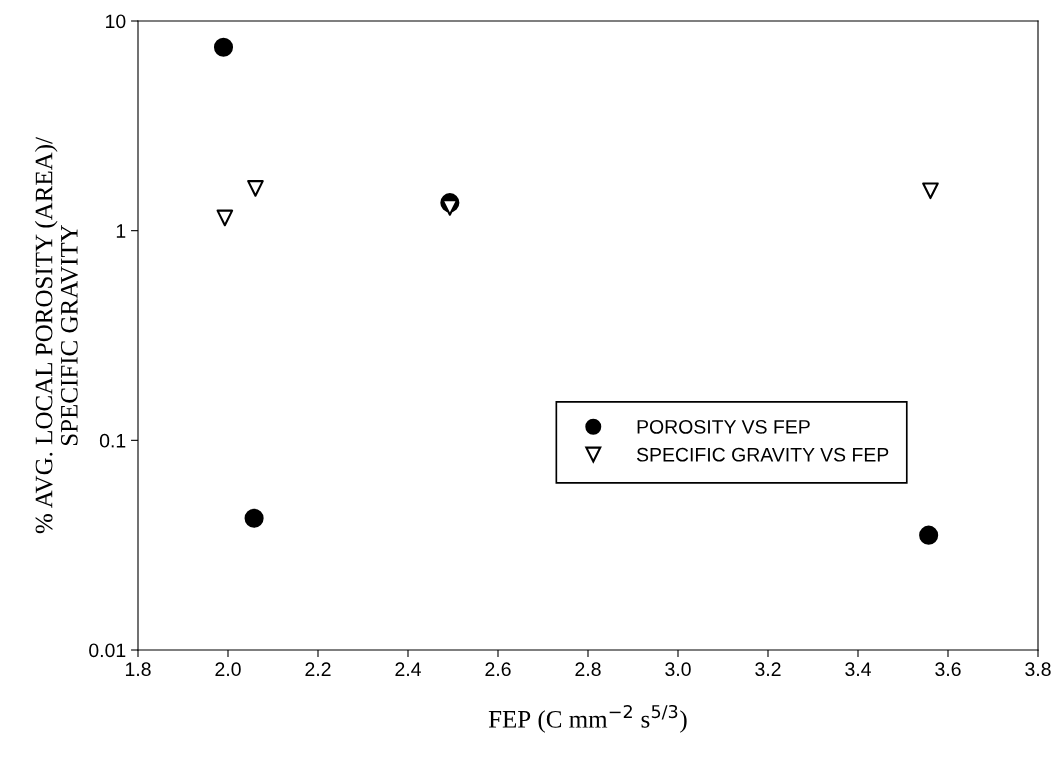 The height and width of the screenshot is (759, 1059). I want to click on y-tick-label: 0.01, so click(107, 650).